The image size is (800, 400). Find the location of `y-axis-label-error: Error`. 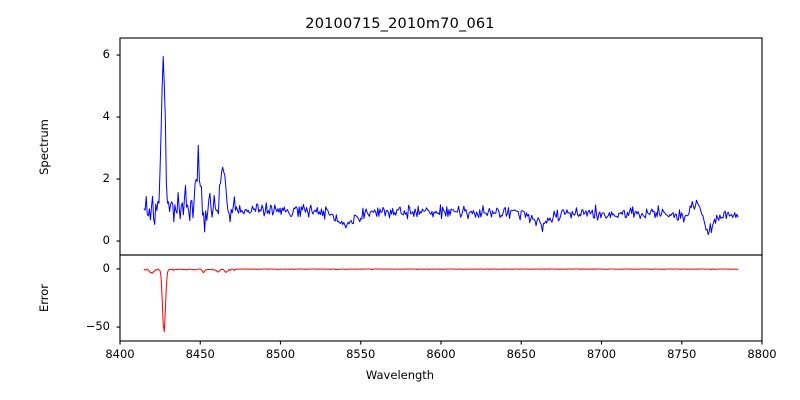

y-axis-label-error: Error is located at coordinates (44, 298).